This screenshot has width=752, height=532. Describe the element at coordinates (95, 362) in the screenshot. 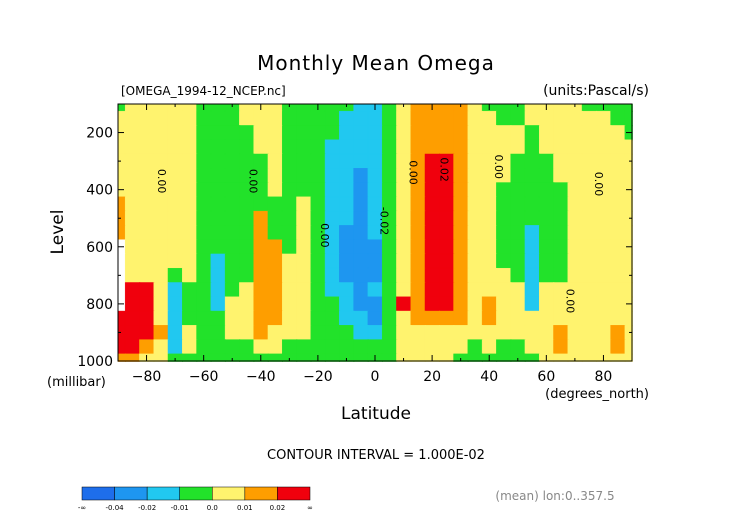

I see `y-tick-label: 1000` at that location.